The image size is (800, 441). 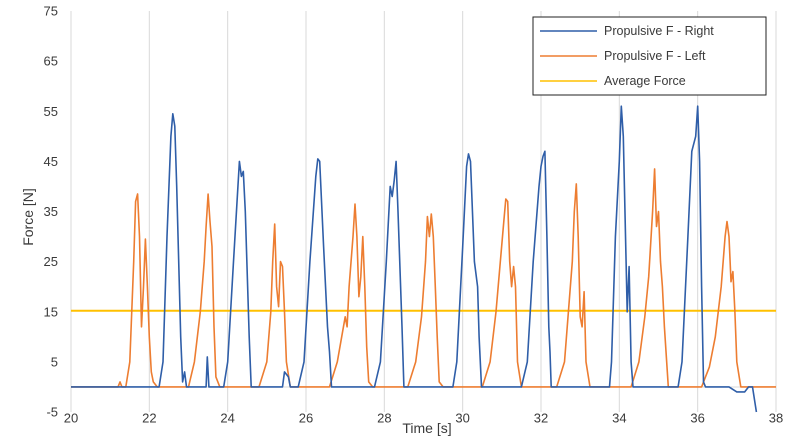 What do you see at coordinates (54, 361) in the screenshot?
I see `y-tick-5: 5` at bounding box center [54, 361].